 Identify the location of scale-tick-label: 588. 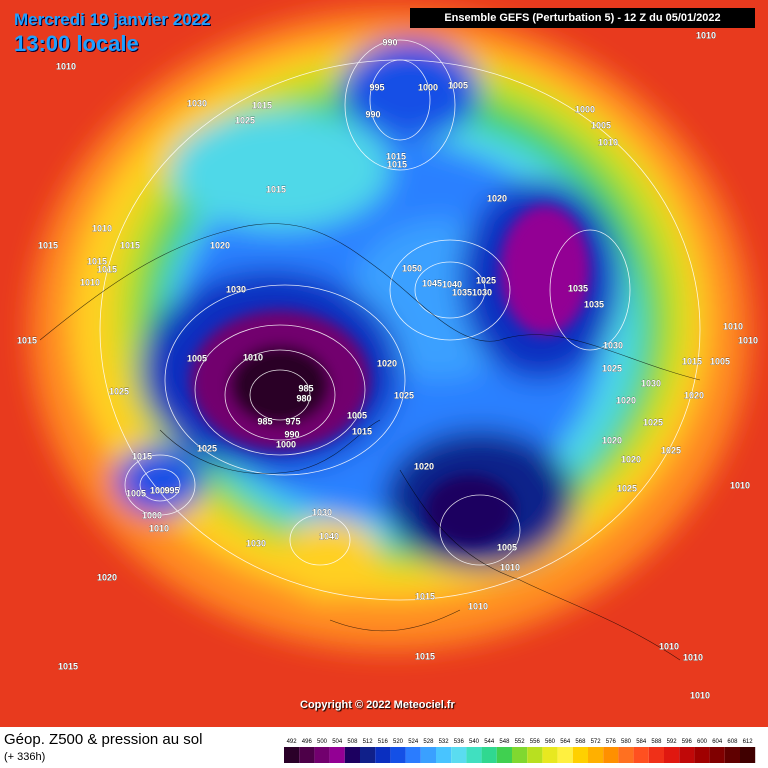
(656, 742).